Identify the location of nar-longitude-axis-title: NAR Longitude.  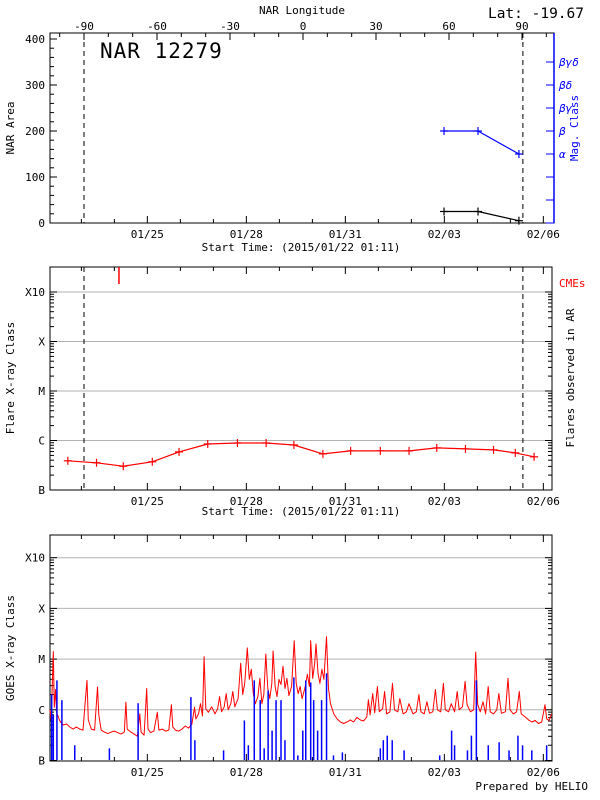
(302, 10).